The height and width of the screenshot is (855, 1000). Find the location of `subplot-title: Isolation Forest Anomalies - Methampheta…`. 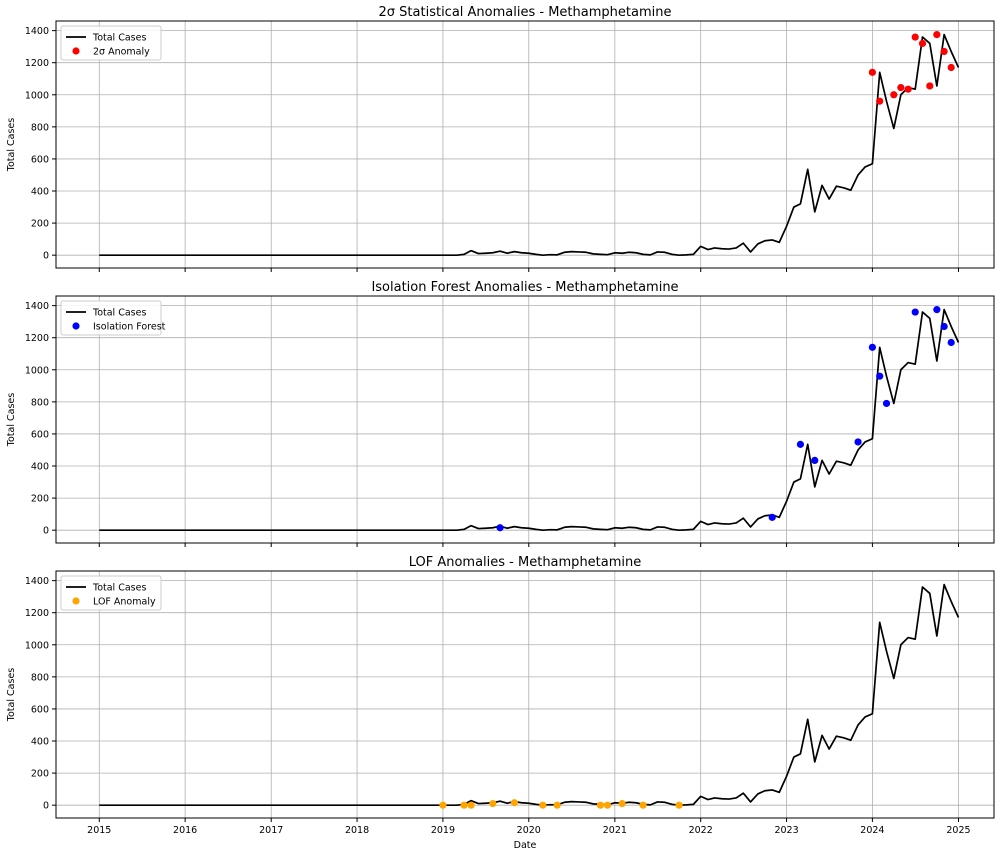

subplot-title: Isolation Forest Anomalies - Methampheta… is located at coordinates (524, 287).